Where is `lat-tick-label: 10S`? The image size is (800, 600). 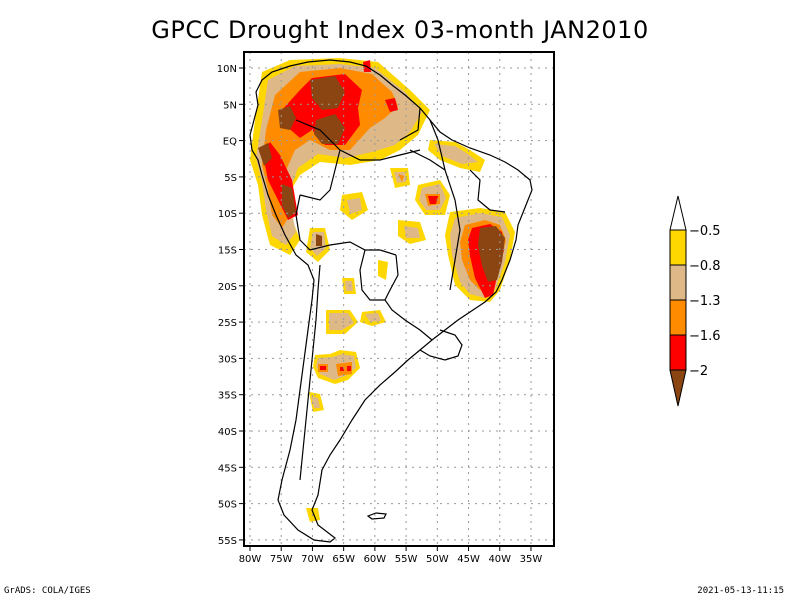
lat-tick-label: 10S is located at coordinates (227, 214).